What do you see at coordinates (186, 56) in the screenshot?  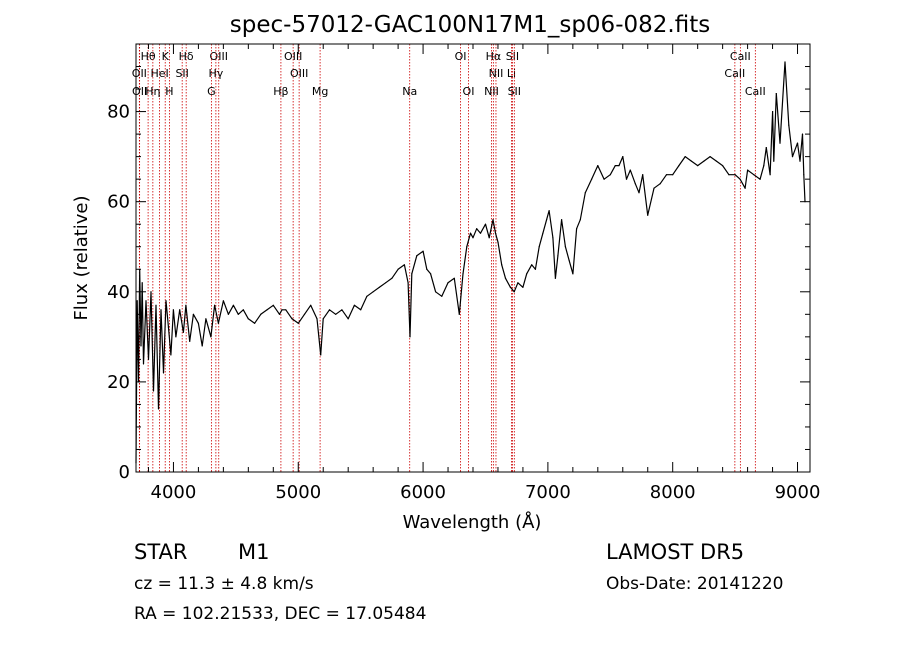 I see `line-marker-label: Hδ` at bounding box center [186, 56].